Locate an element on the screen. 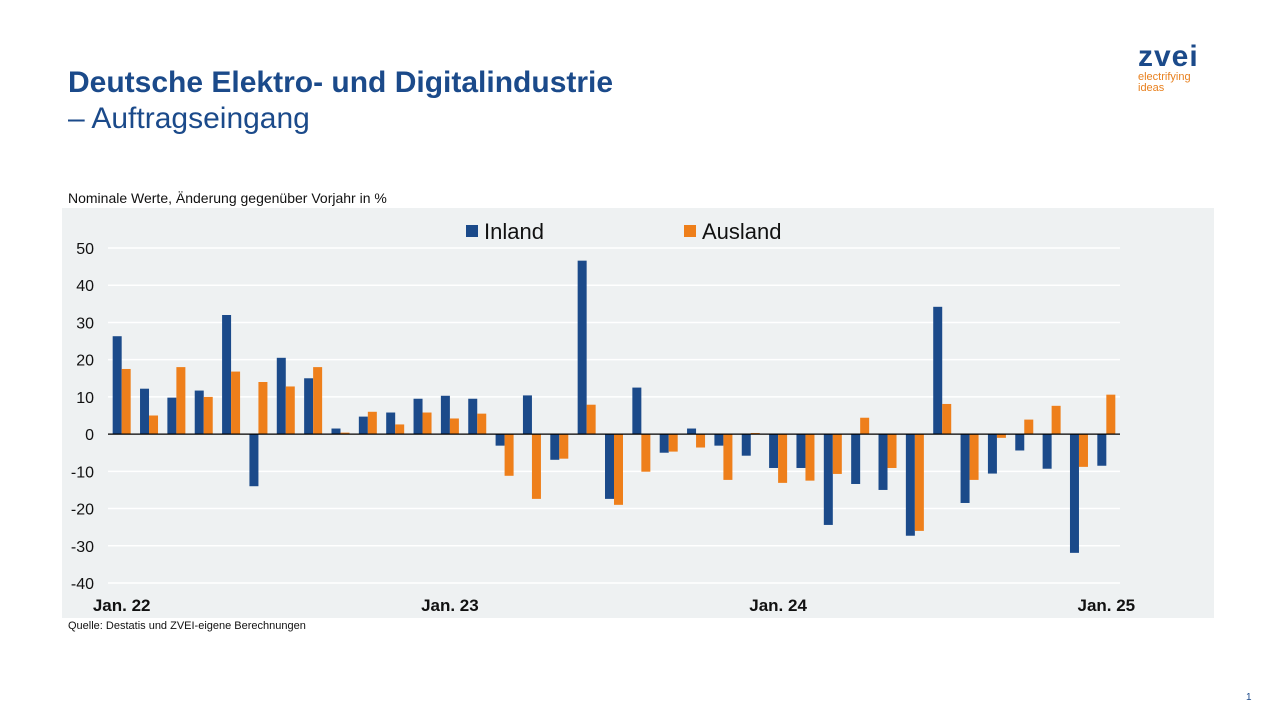 This screenshot has height=720, width=1280. y-tick-label: 30 is located at coordinates (85, 323).